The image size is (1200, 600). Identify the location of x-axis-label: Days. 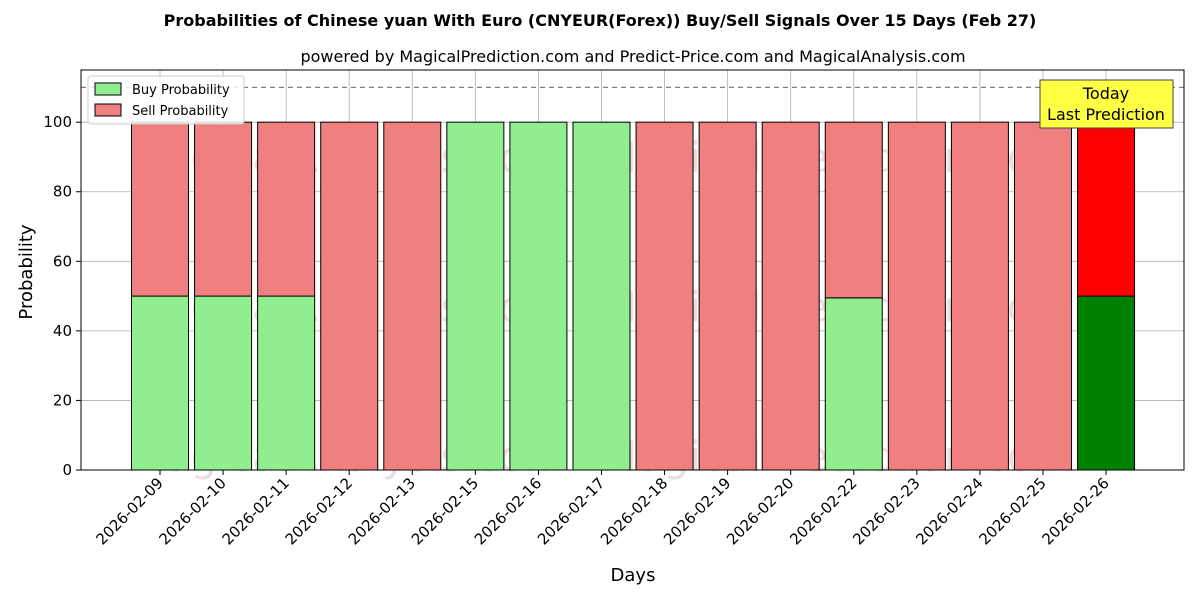
(633, 575).